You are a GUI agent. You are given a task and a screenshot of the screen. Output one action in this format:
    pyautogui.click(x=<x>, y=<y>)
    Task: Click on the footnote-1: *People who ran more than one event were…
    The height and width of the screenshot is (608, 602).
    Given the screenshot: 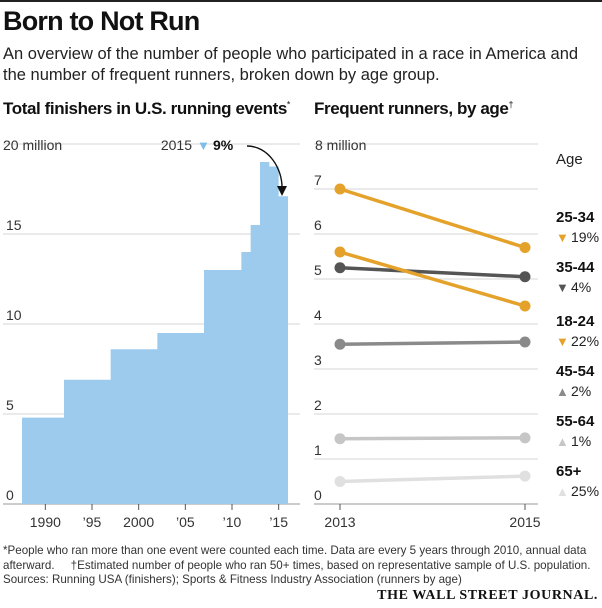 What is the action you would take?
    pyautogui.click(x=302, y=551)
    